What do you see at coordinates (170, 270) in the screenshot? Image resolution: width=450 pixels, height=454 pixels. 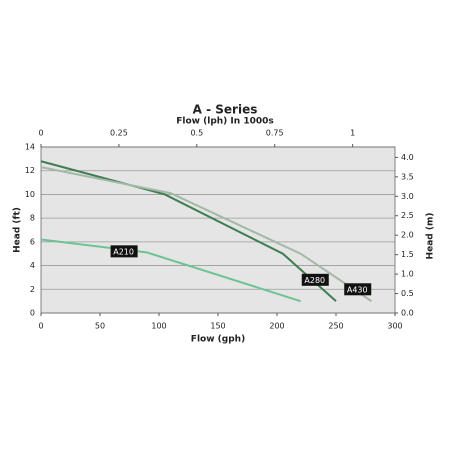 I see `series-line` at bounding box center [170, 270].